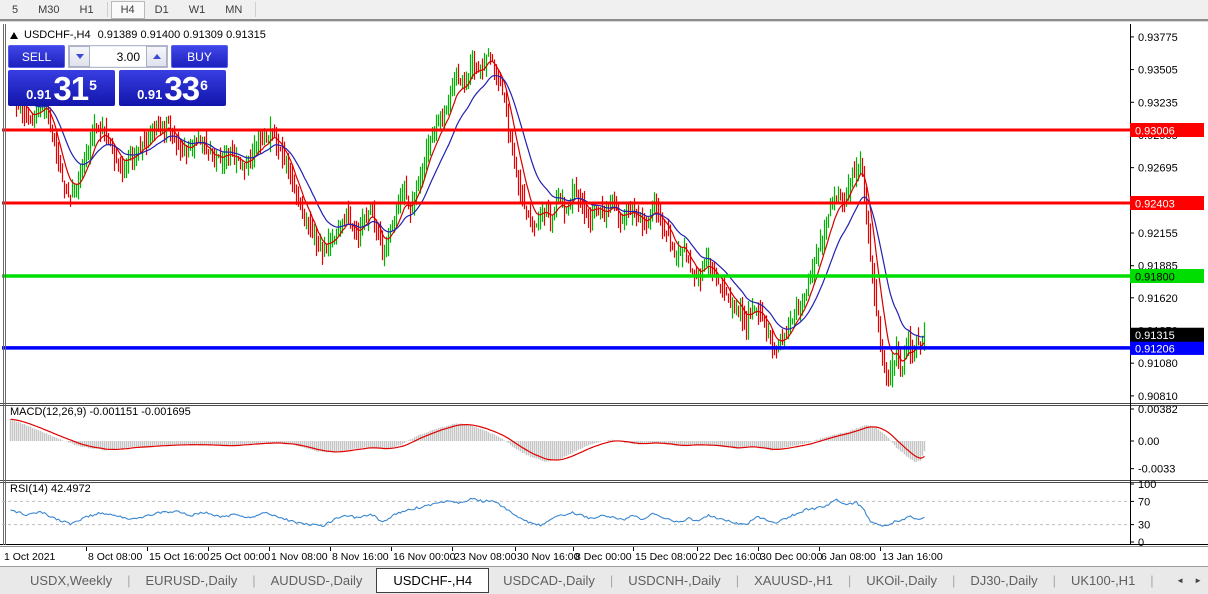  I want to click on price-tick-label: 0.93775, so click(1158, 38).